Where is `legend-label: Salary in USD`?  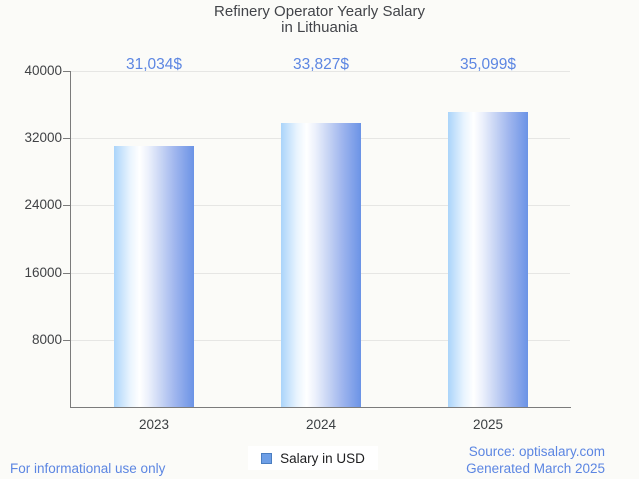 legend-label: Salary in USD is located at coordinates (322, 458).